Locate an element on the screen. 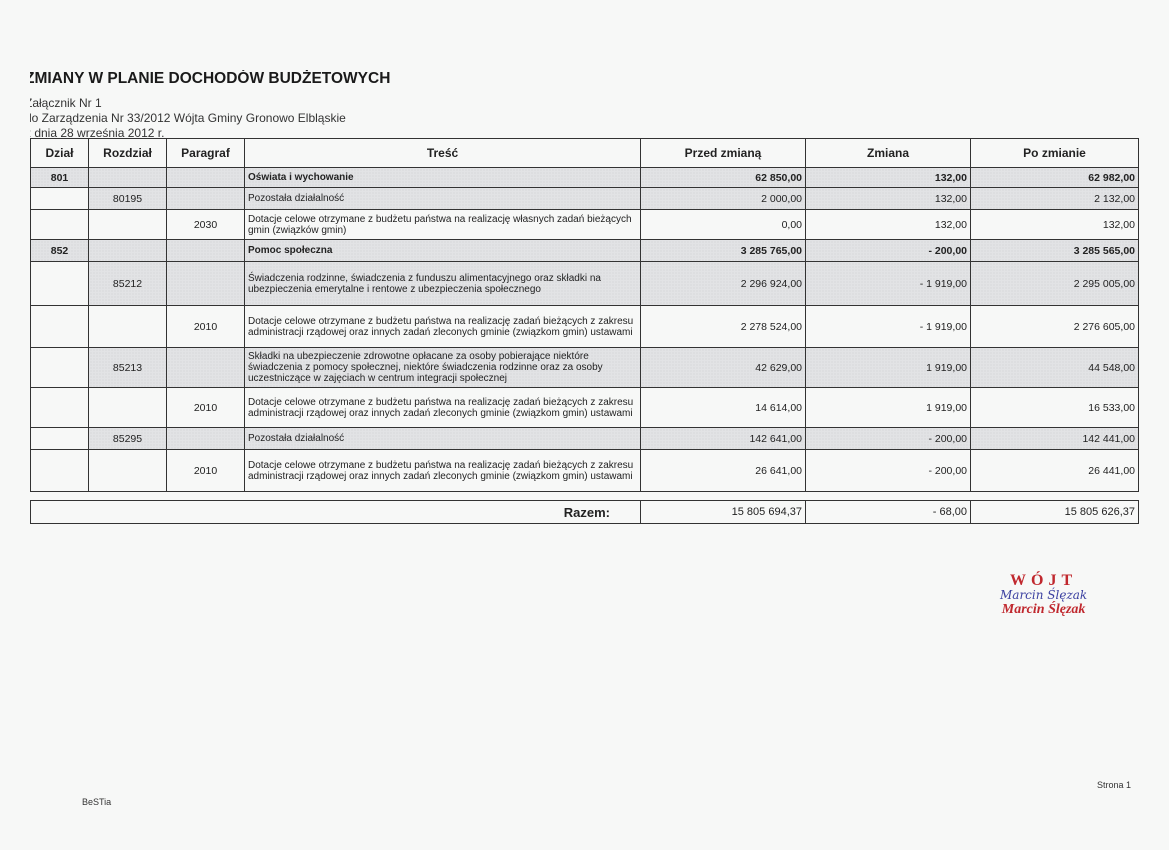 The width and height of the screenshot is (1169, 850). column-header-paragraf: Paragraf is located at coordinates (205, 153).